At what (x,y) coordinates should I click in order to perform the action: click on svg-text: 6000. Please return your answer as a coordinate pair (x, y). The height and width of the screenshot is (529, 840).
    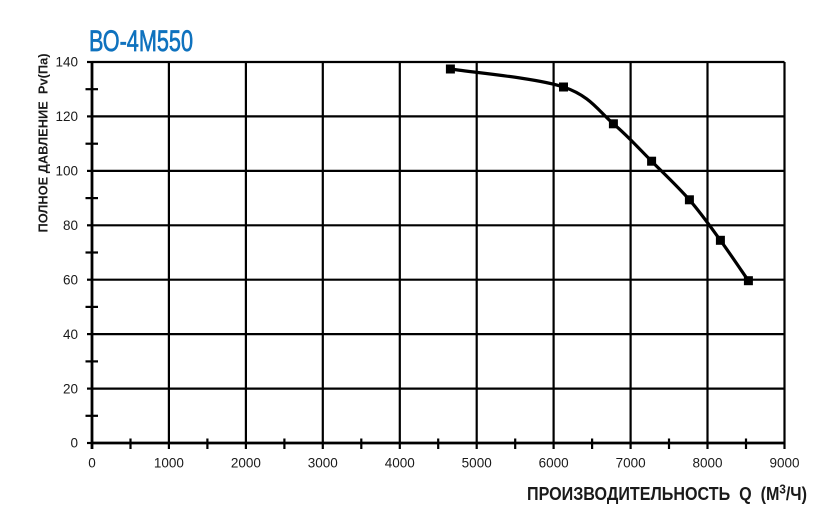
    Looking at the image, I should click on (554, 462).